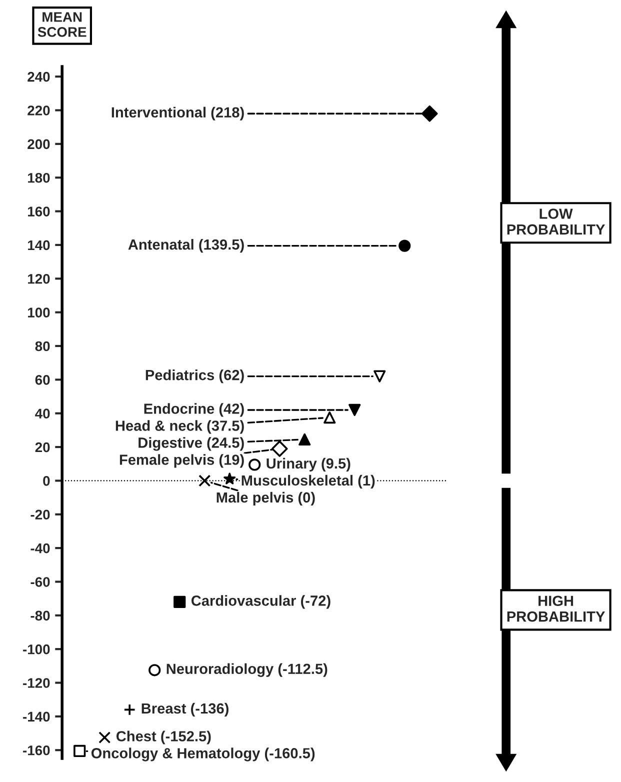 This screenshot has width=621, height=782. What do you see at coordinates (42, 346) in the screenshot?
I see `y-tick-label: 80` at bounding box center [42, 346].